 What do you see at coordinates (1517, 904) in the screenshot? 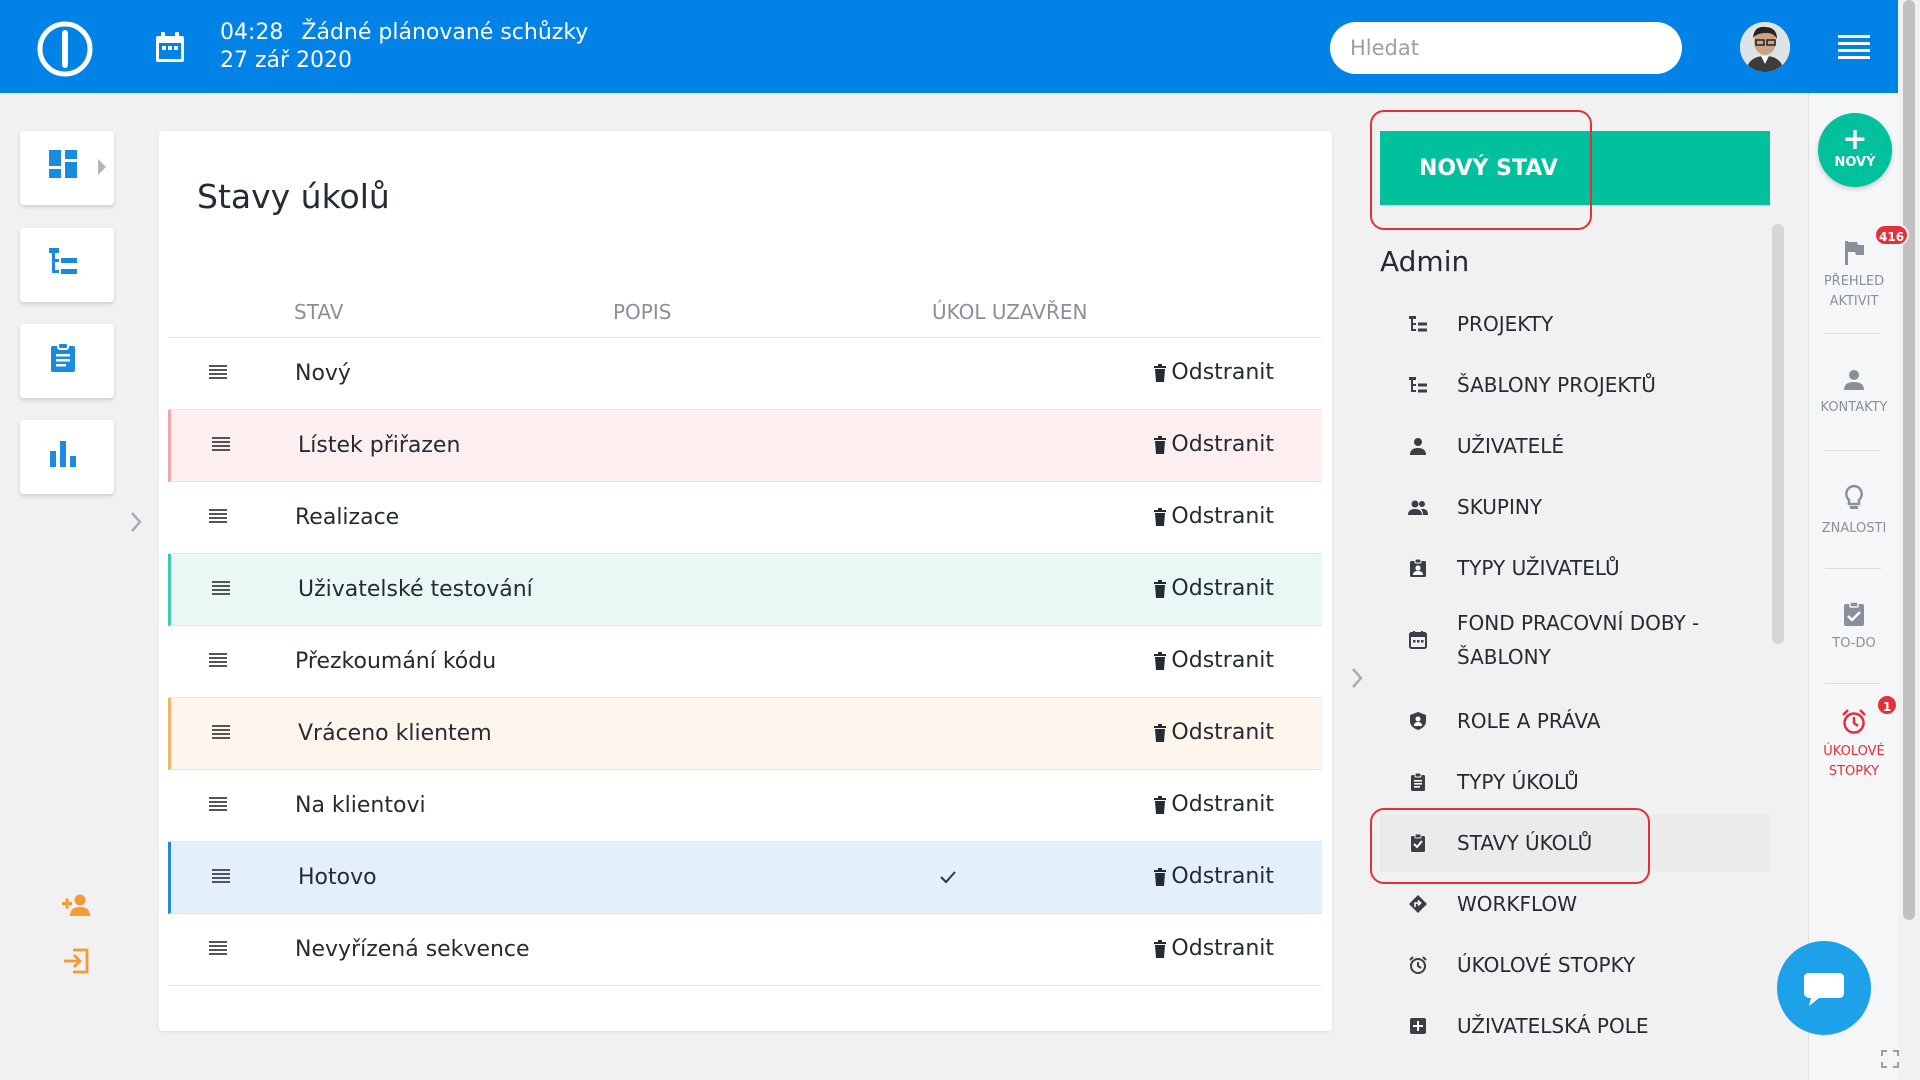
I see `menu-item-label: WORKFLOW` at bounding box center [1517, 904].